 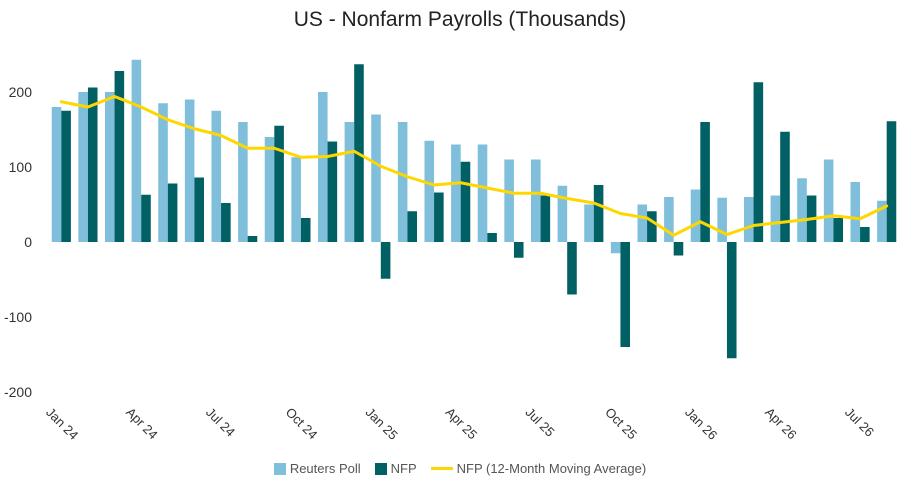 What do you see at coordinates (18, 317) in the screenshot?
I see `y-tick-label: -100` at bounding box center [18, 317].